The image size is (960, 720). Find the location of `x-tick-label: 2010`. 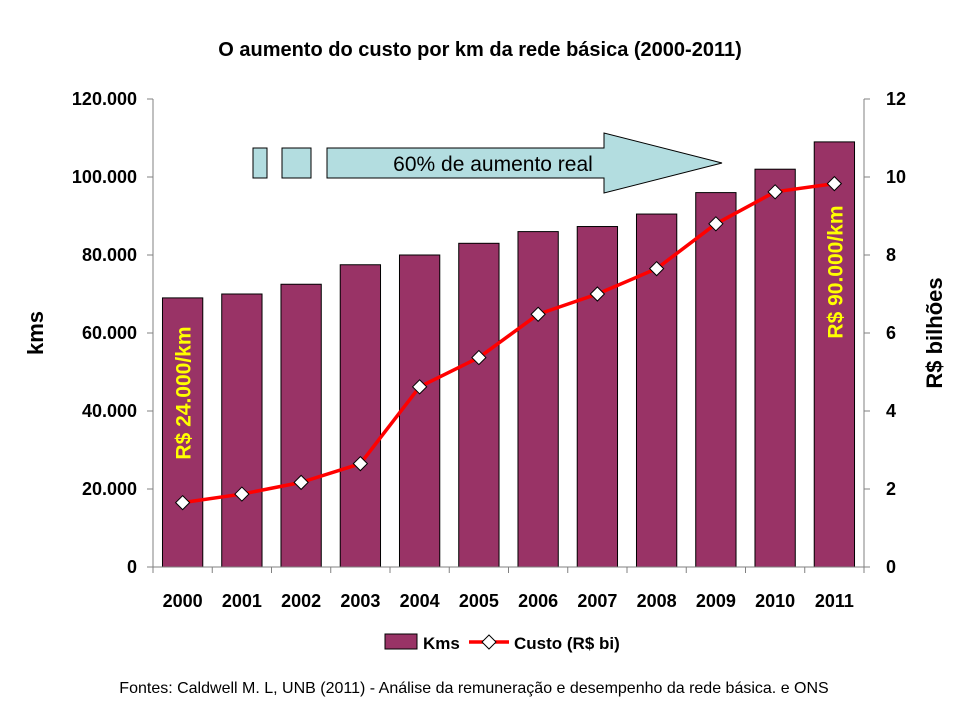

x-tick-label: 2010 is located at coordinates (775, 601).